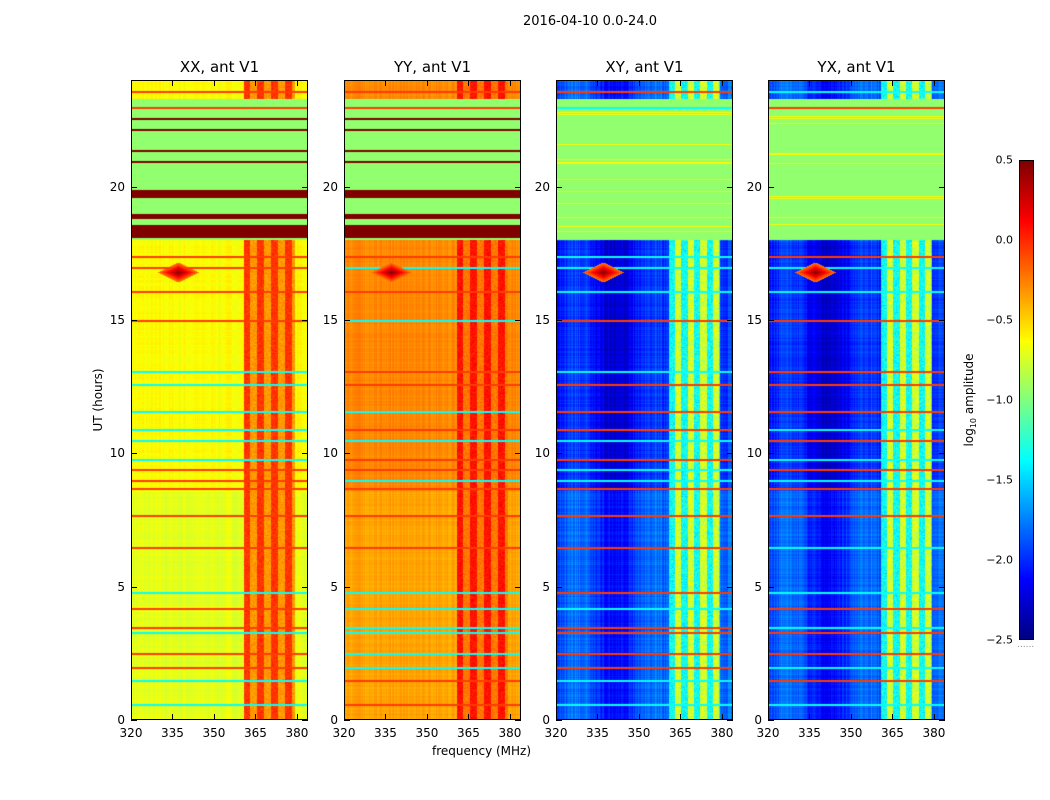 The width and height of the screenshot is (1050, 800). What do you see at coordinates (754, 320) in the screenshot?
I see `y-tick-label: 15` at bounding box center [754, 320].